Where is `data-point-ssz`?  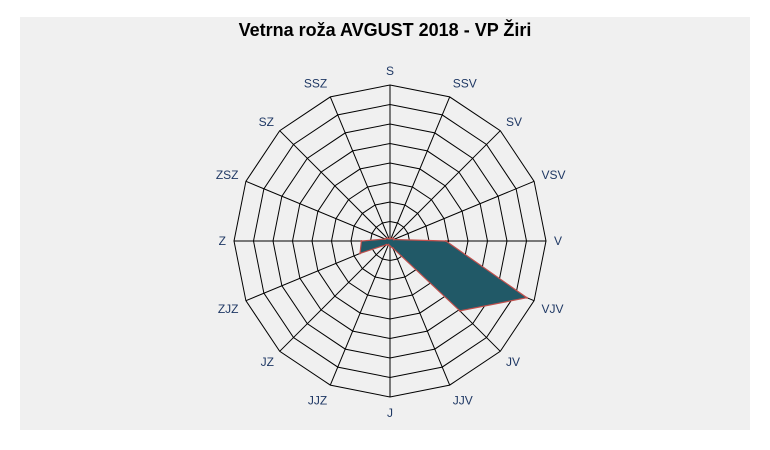 data-point-ssz is located at coordinates (389, 238).